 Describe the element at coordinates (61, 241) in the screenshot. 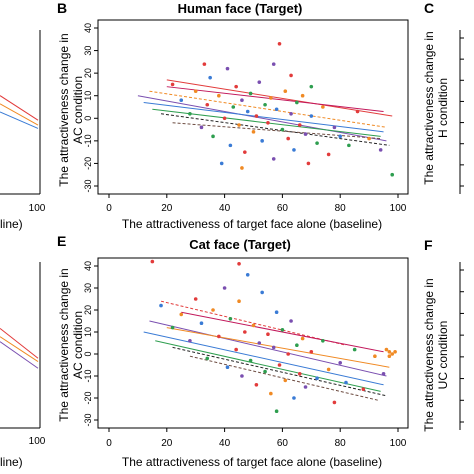

I see `panel-letter-e: E` at that location.